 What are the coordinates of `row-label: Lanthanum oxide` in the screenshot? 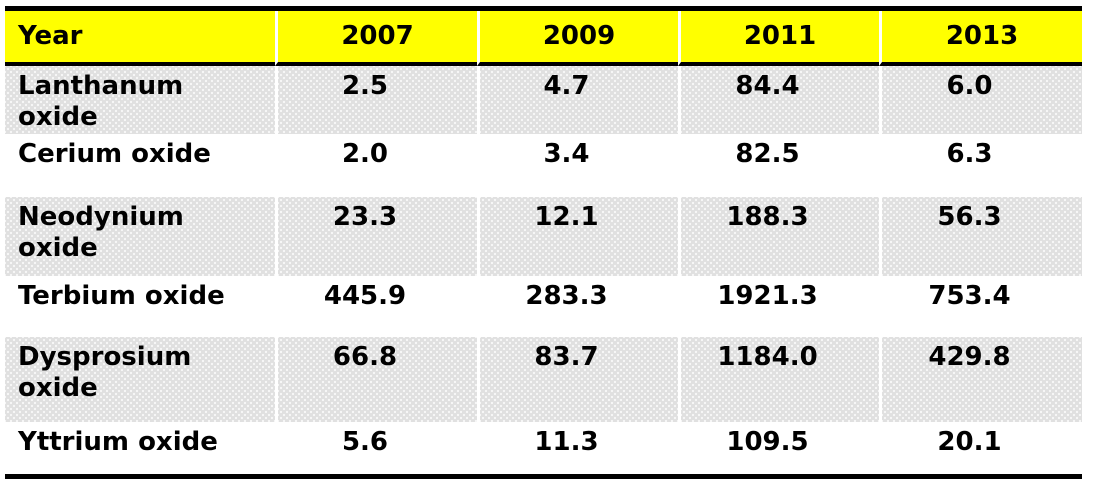 It's located at (140, 100).